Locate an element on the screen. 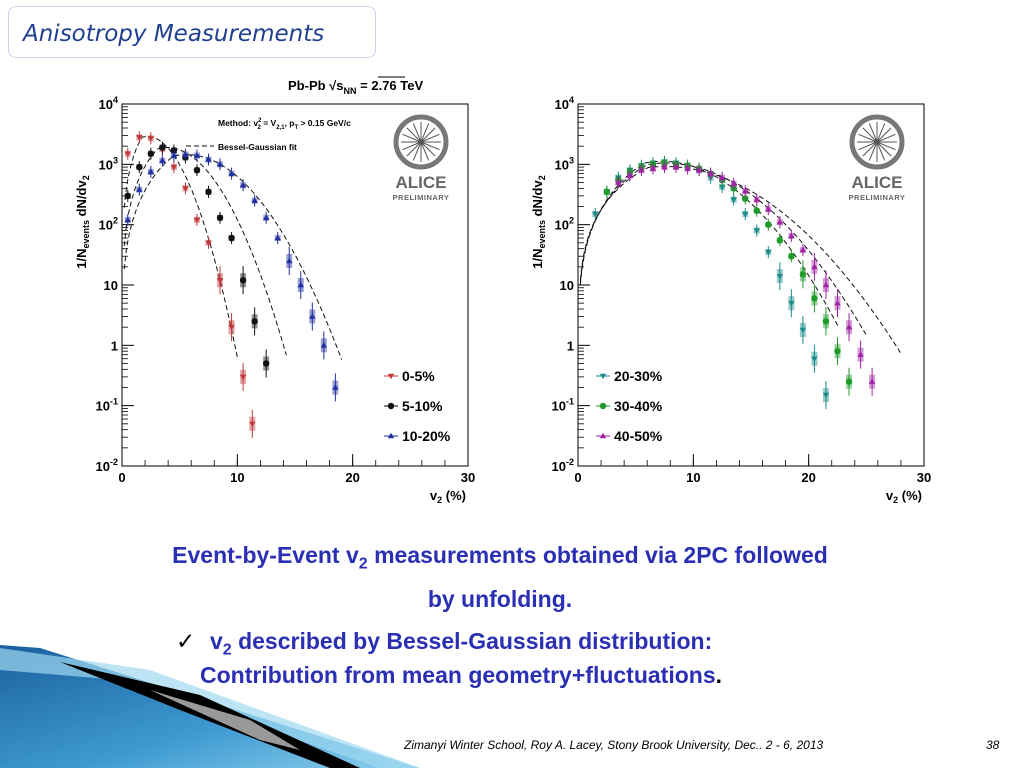 The width and height of the screenshot is (1024, 768). legend-entry: 20-30% is located at coordinates (629, 376).